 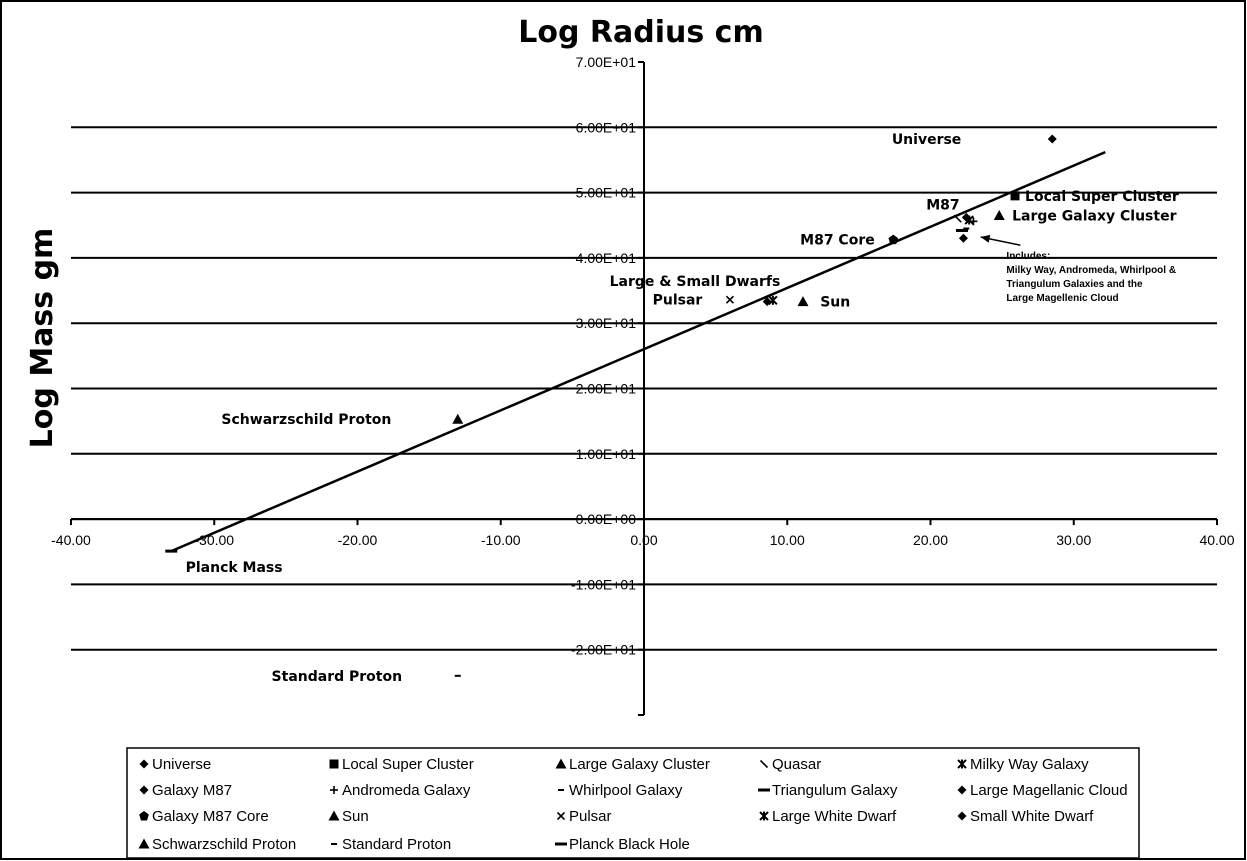 What do you see at coordinates (1102, 197) in the screenshot?
I see `point-annotation: Local Super Cluster` at bounding box center [1102, 197].